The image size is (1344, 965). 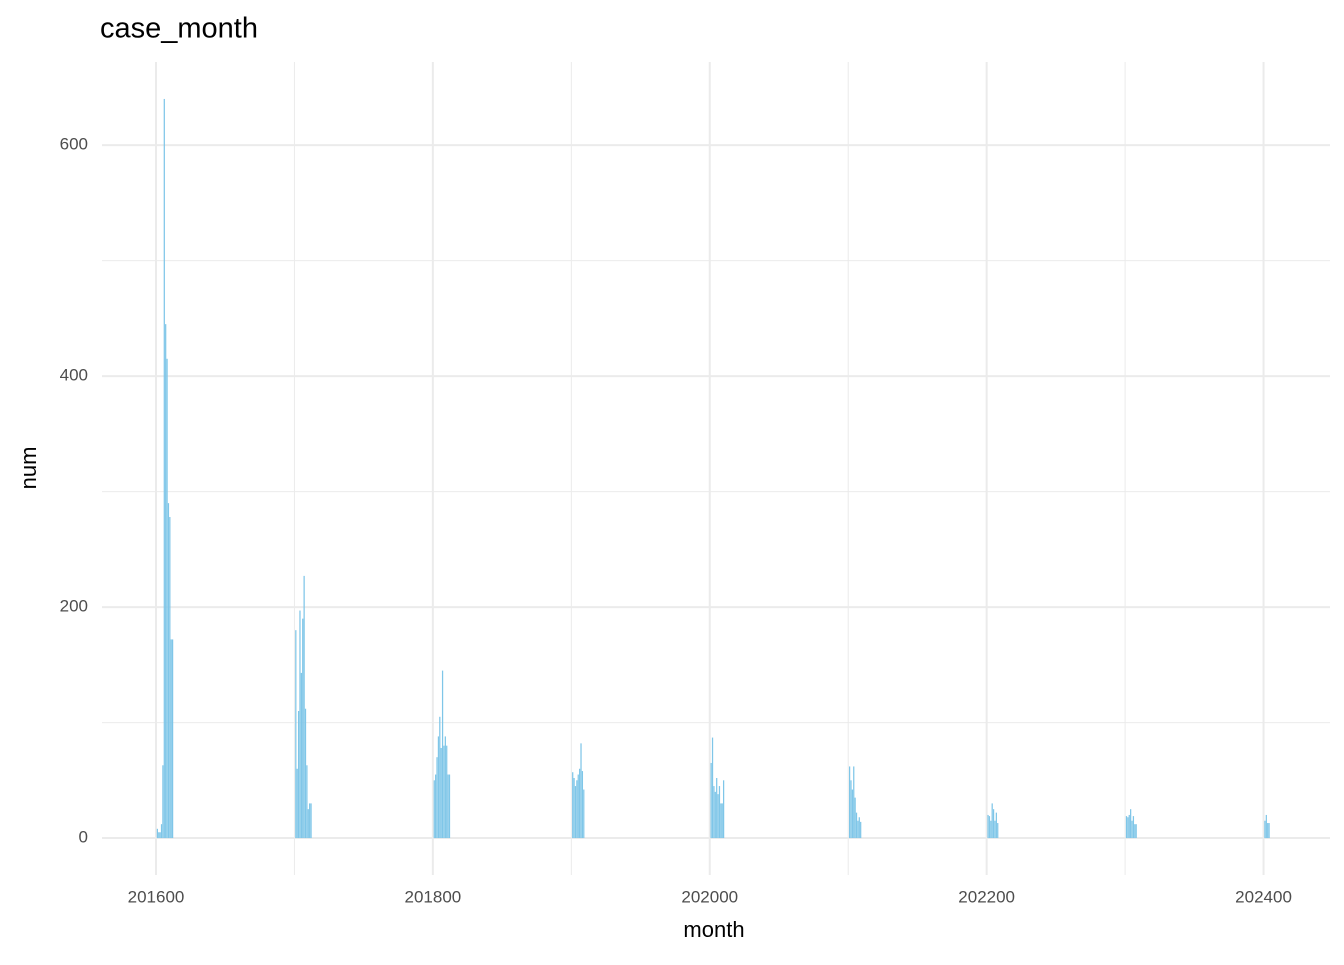 What do you see at coordinates (83, 837) in the screenshot?
I see `y-tick-label: 0` at bounding box center [83, 837].